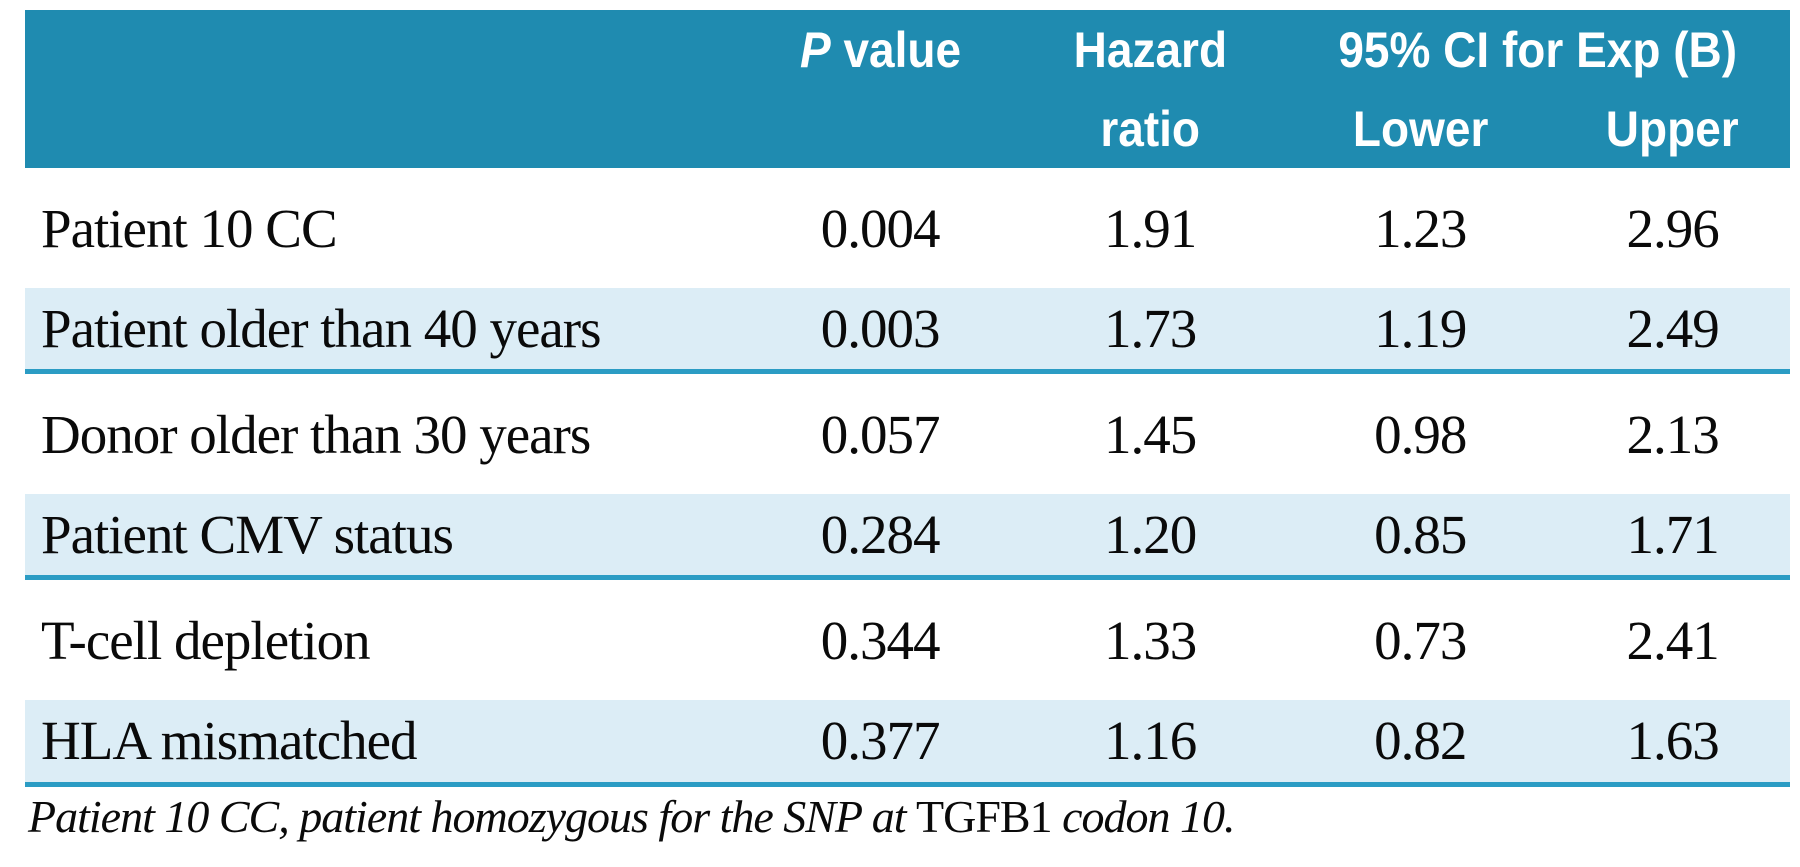 The image size is (1800, 867). What do you see at coordinates (880, 331) in the screenshot?
I see `p-value-cell: 0.003` at bounding box center [880, 331].